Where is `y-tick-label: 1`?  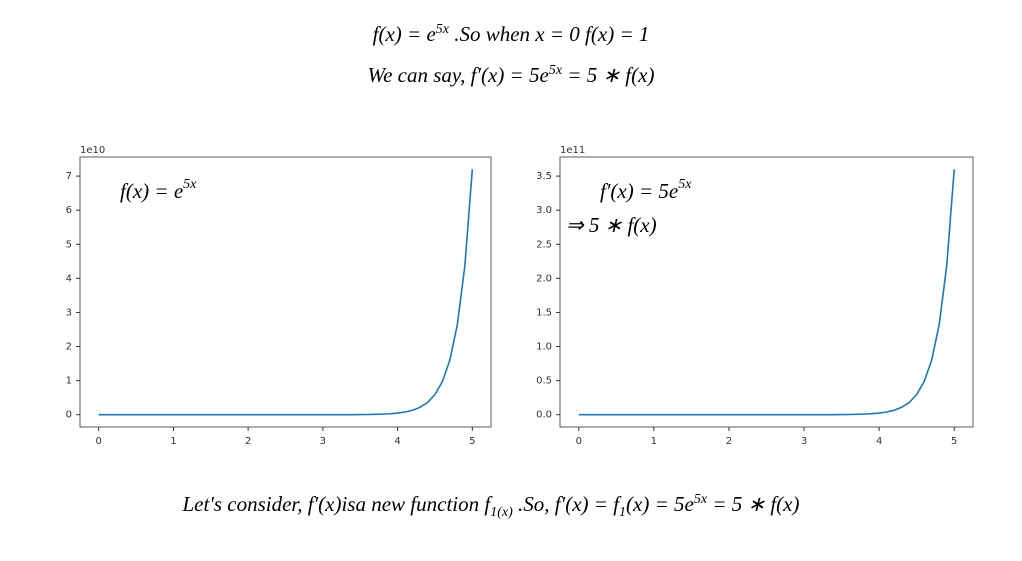 y-tick-label: 1 is located at coordinates (69, 381).